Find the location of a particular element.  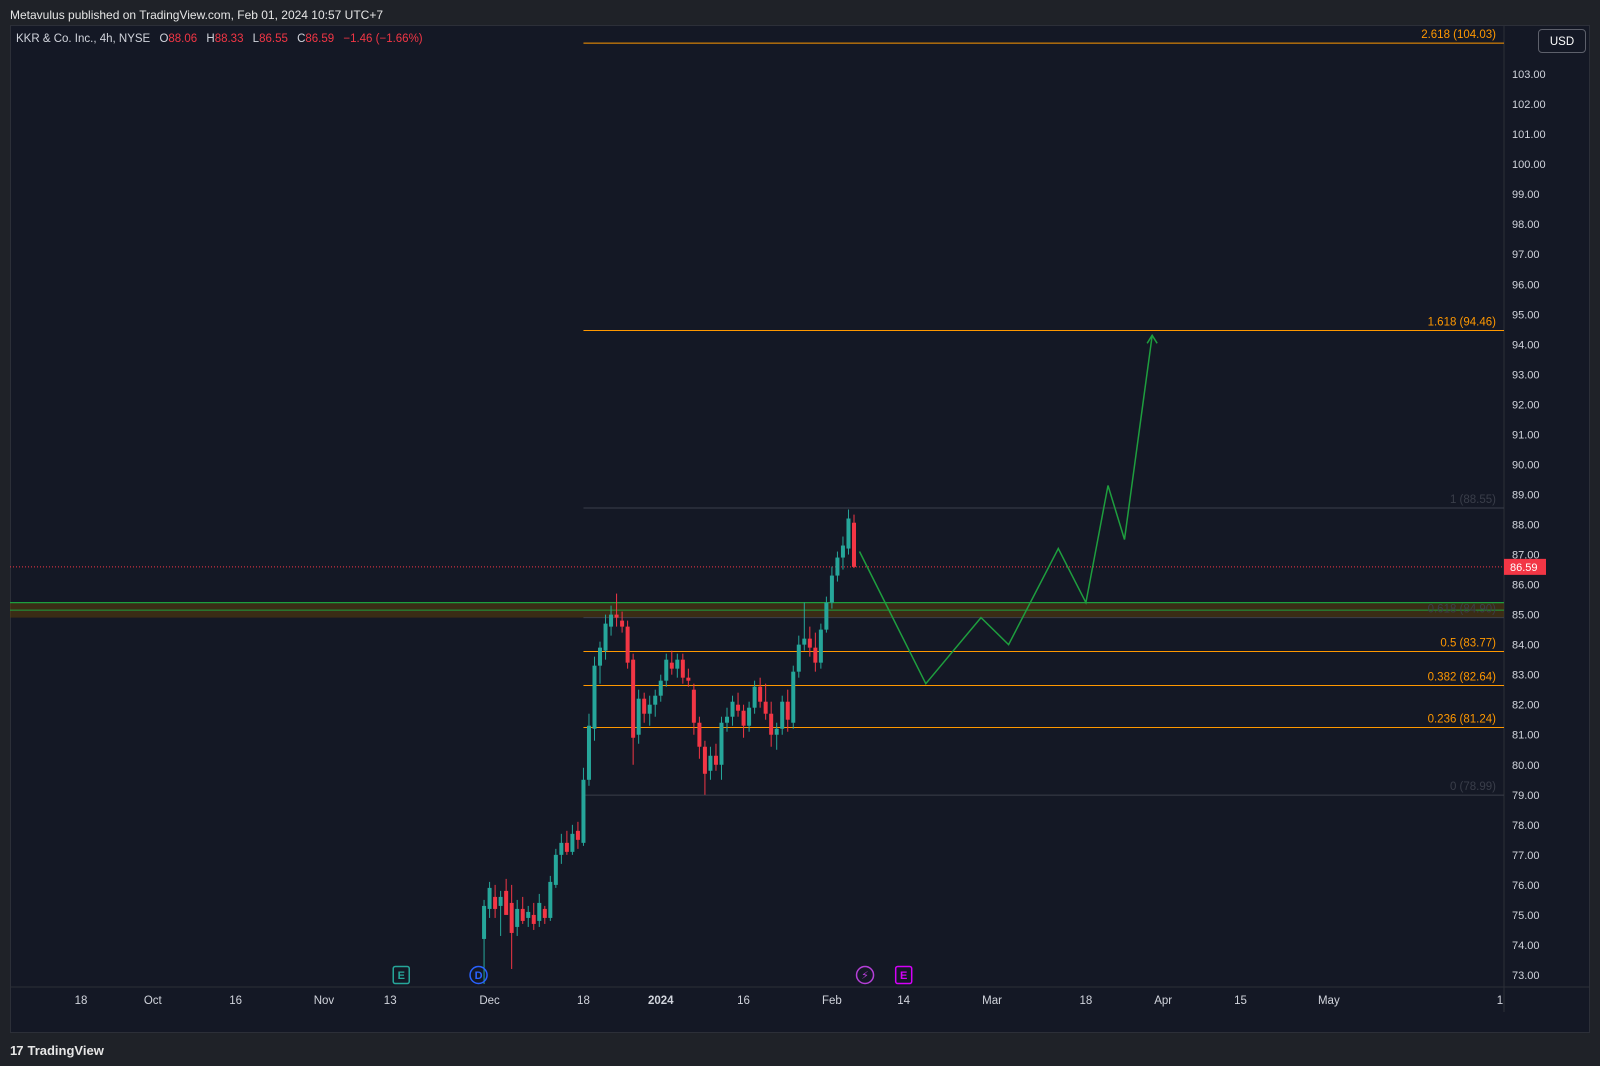

event-marker-glyph: D is located at coordinates (479, 976).